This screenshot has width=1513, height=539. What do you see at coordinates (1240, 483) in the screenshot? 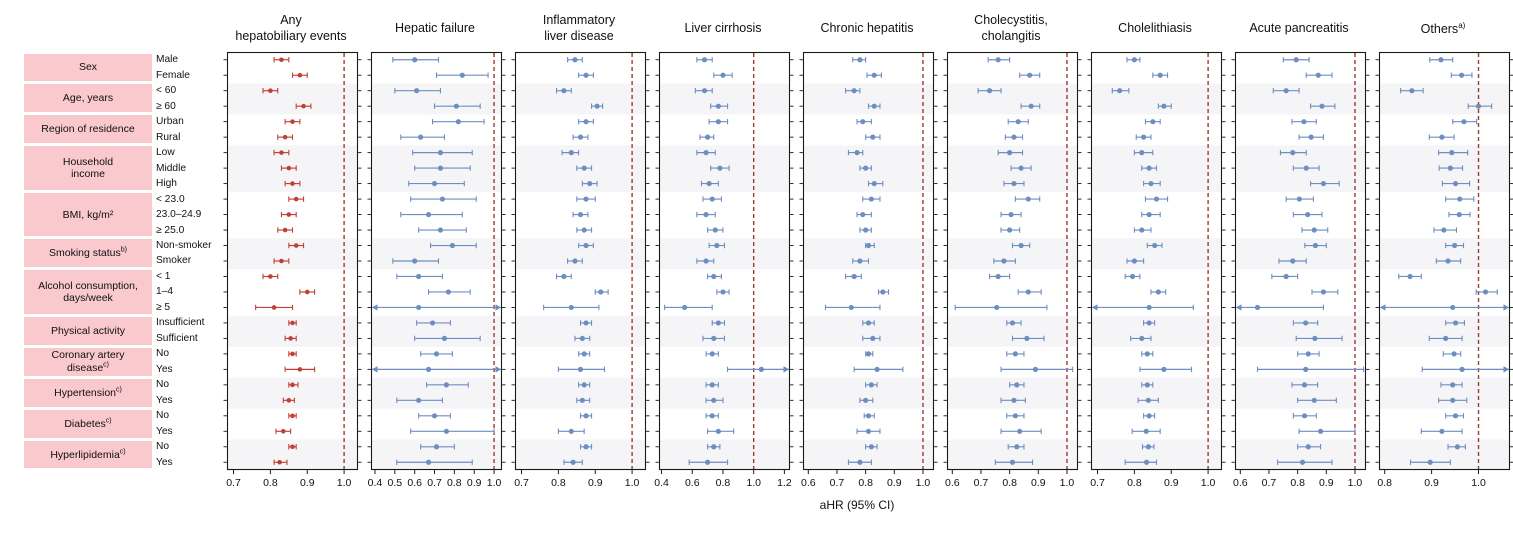
I see `axis-tick-label: 0.6` at bounding box center [1240, 483].